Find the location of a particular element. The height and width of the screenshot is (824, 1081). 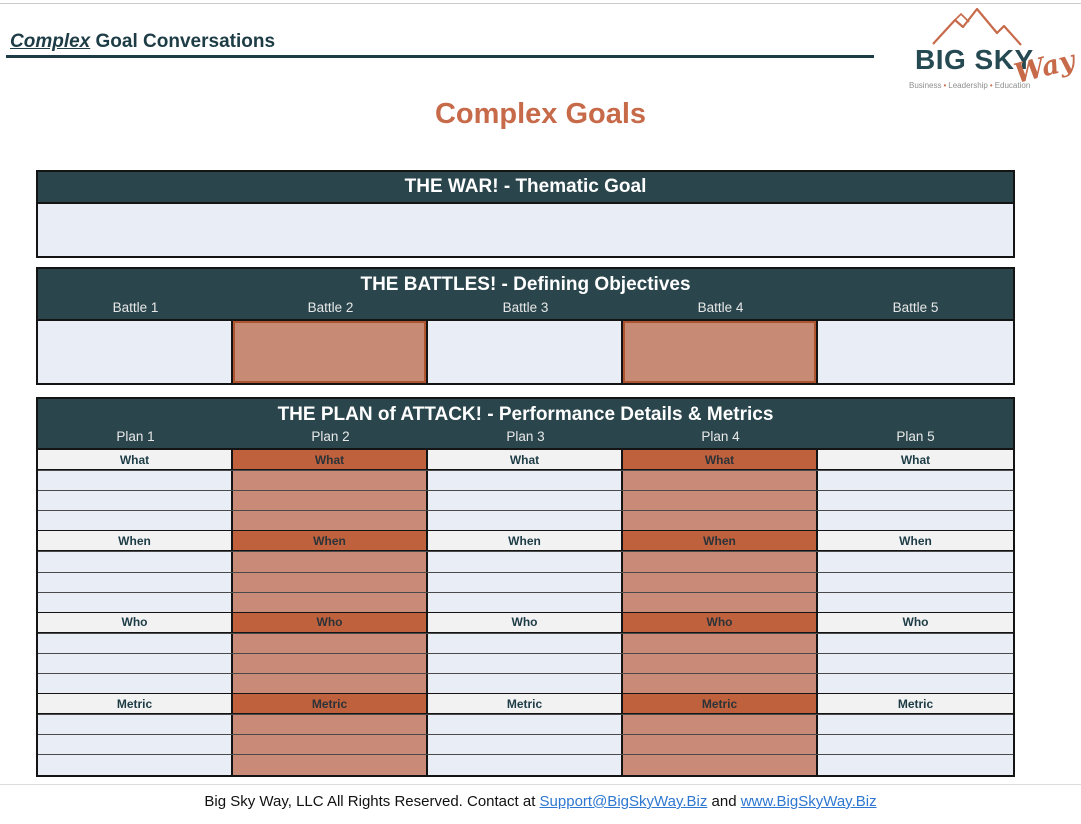

plan-column-labels: Plan 1 Plan 2 Plan 3 Plan 4 Plan 5 is located at coordinates (525, 437).